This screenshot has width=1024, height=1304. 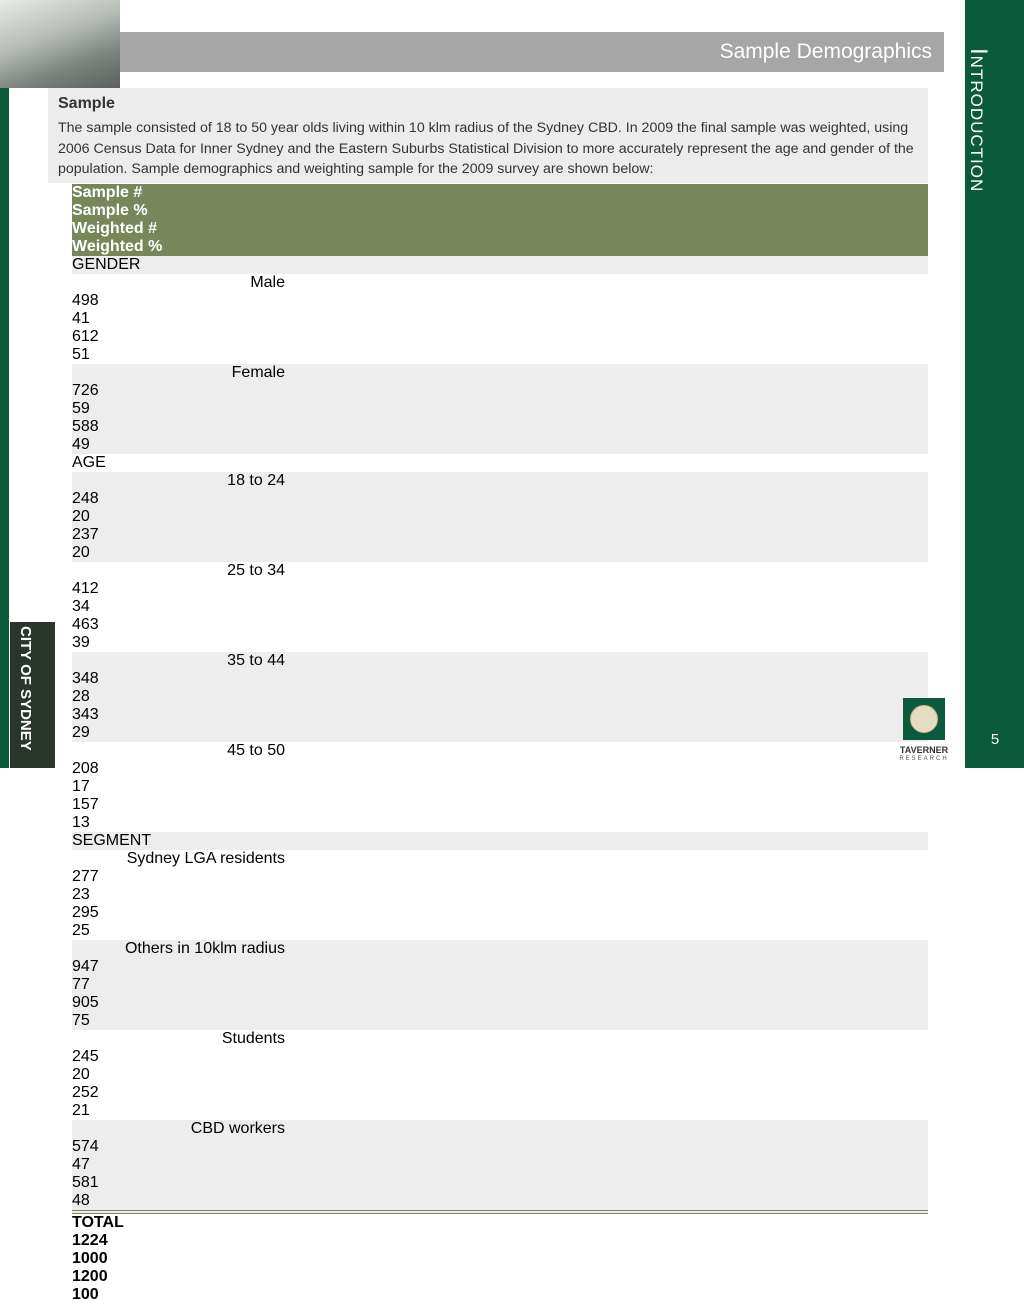 What do you see at coordinates (825, 51) in the screenshot?
I see `title: Sample Demographics` at bounding box center [825, 51].